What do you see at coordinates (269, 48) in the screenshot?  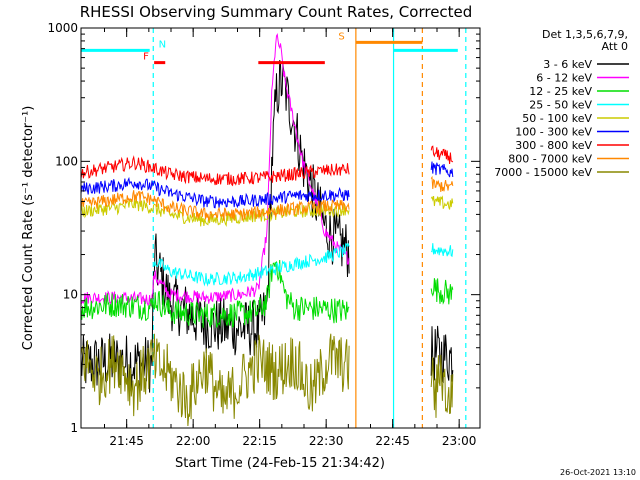 I see `state-bars: NF S` at bounding box center [269, 48].